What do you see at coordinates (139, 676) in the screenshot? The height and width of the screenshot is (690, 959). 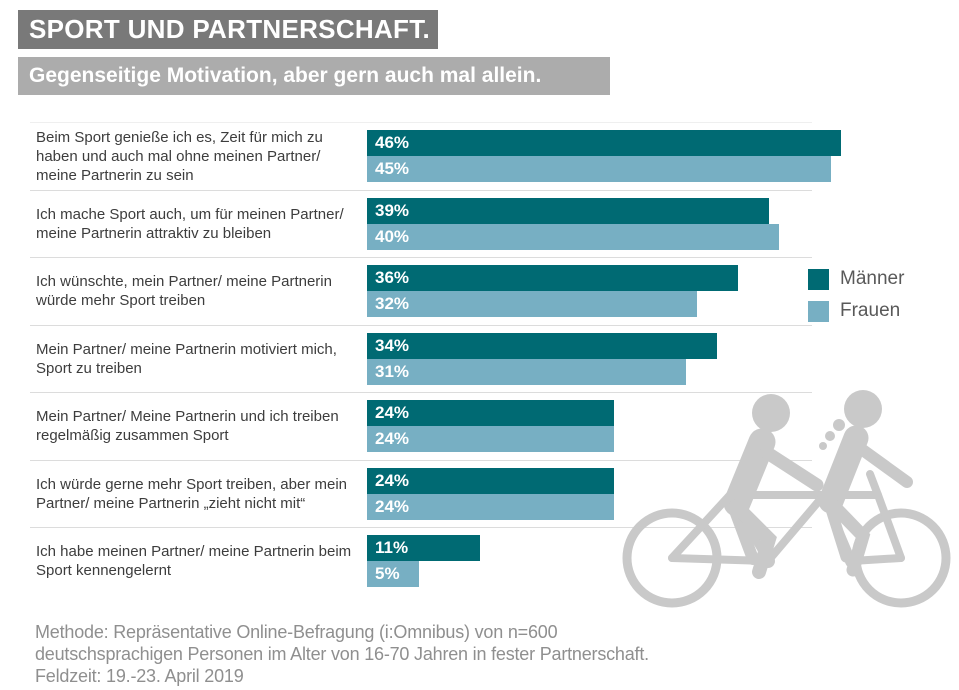 I see `methodology-line-3: Feldzeit: 19.-23. April 2019` at bounding box center [139, 676].